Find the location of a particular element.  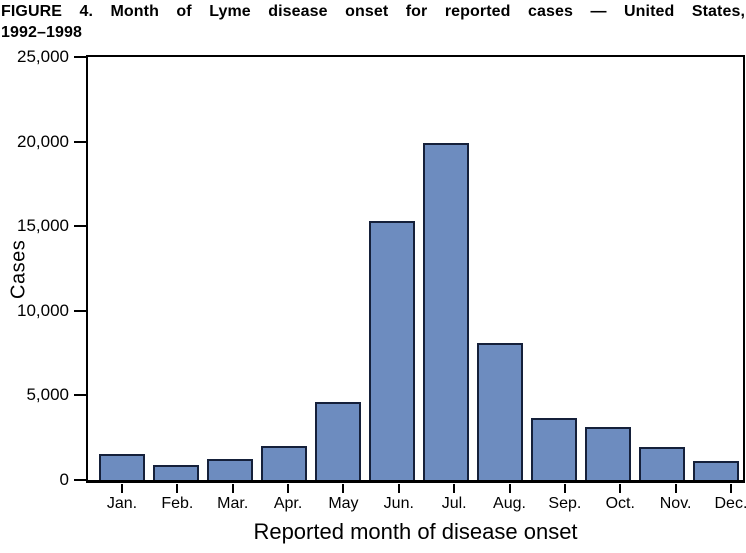

bar-column-jan is located at coordinates (122, 268).